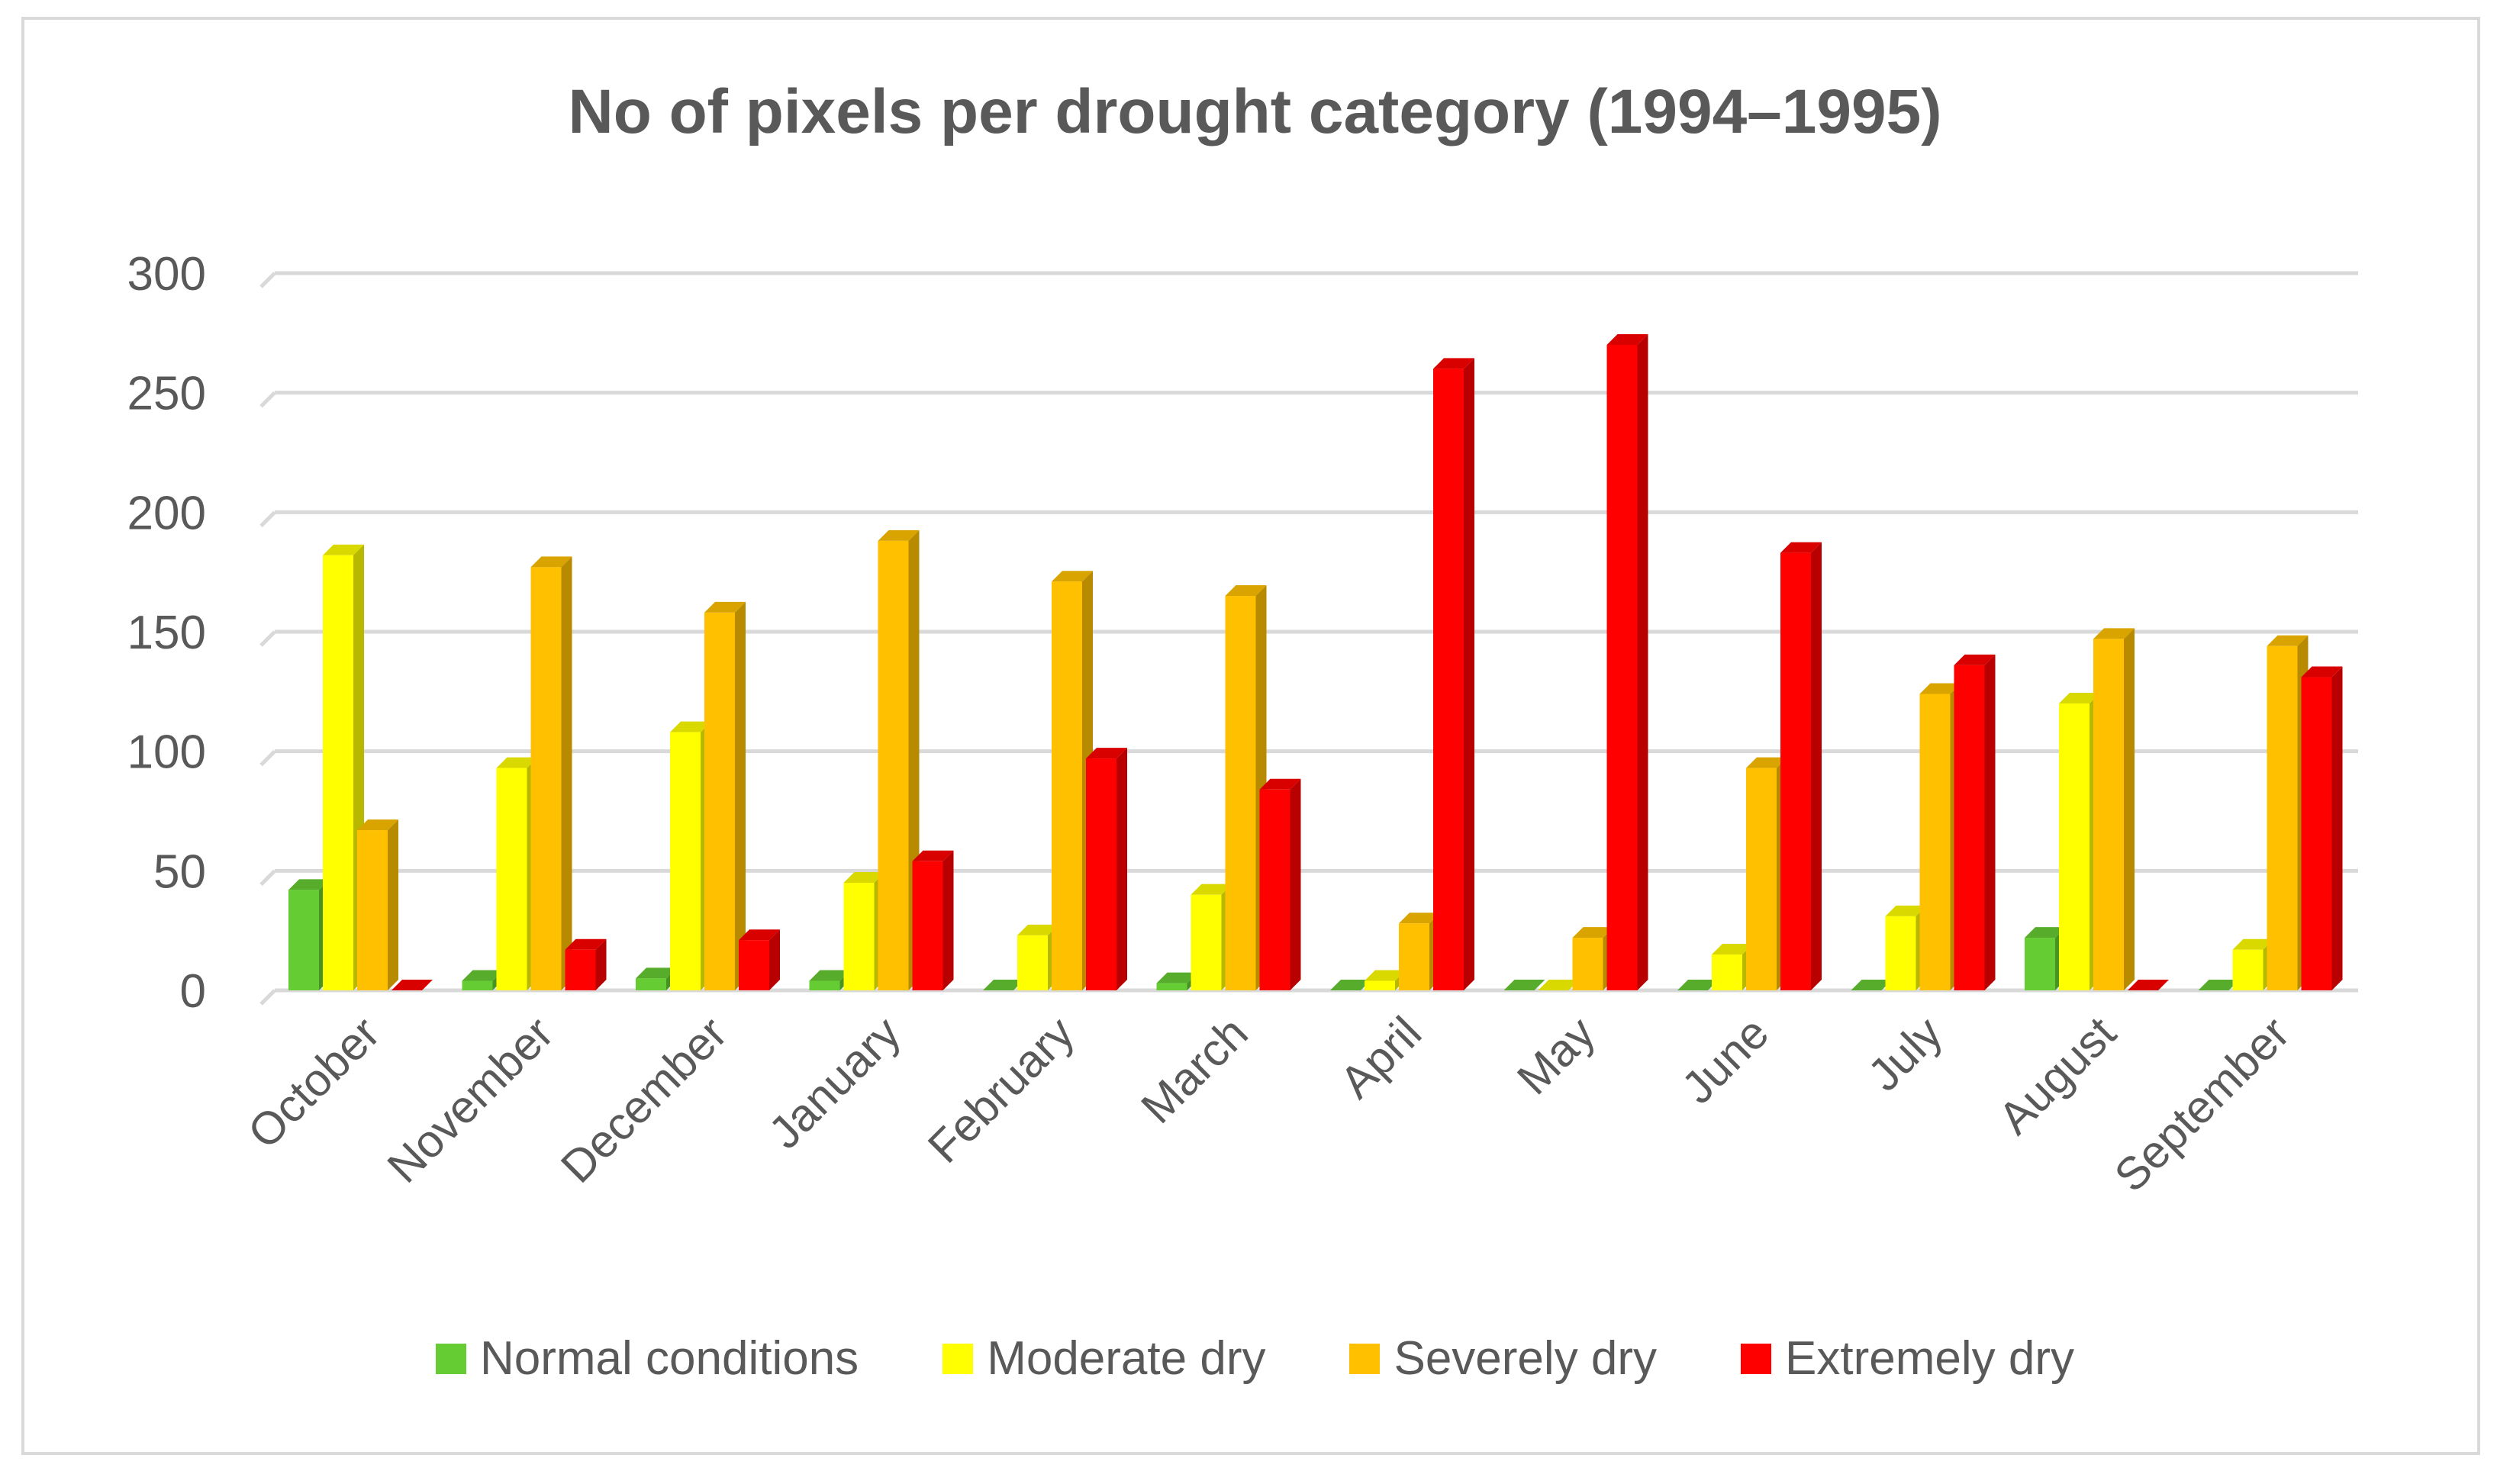 The width and height of the screenshot is (2510, 1484). Describe the element at coordinates (669, 1358) in the screenshot. I see `legend-label: Normal conditions` at that location.